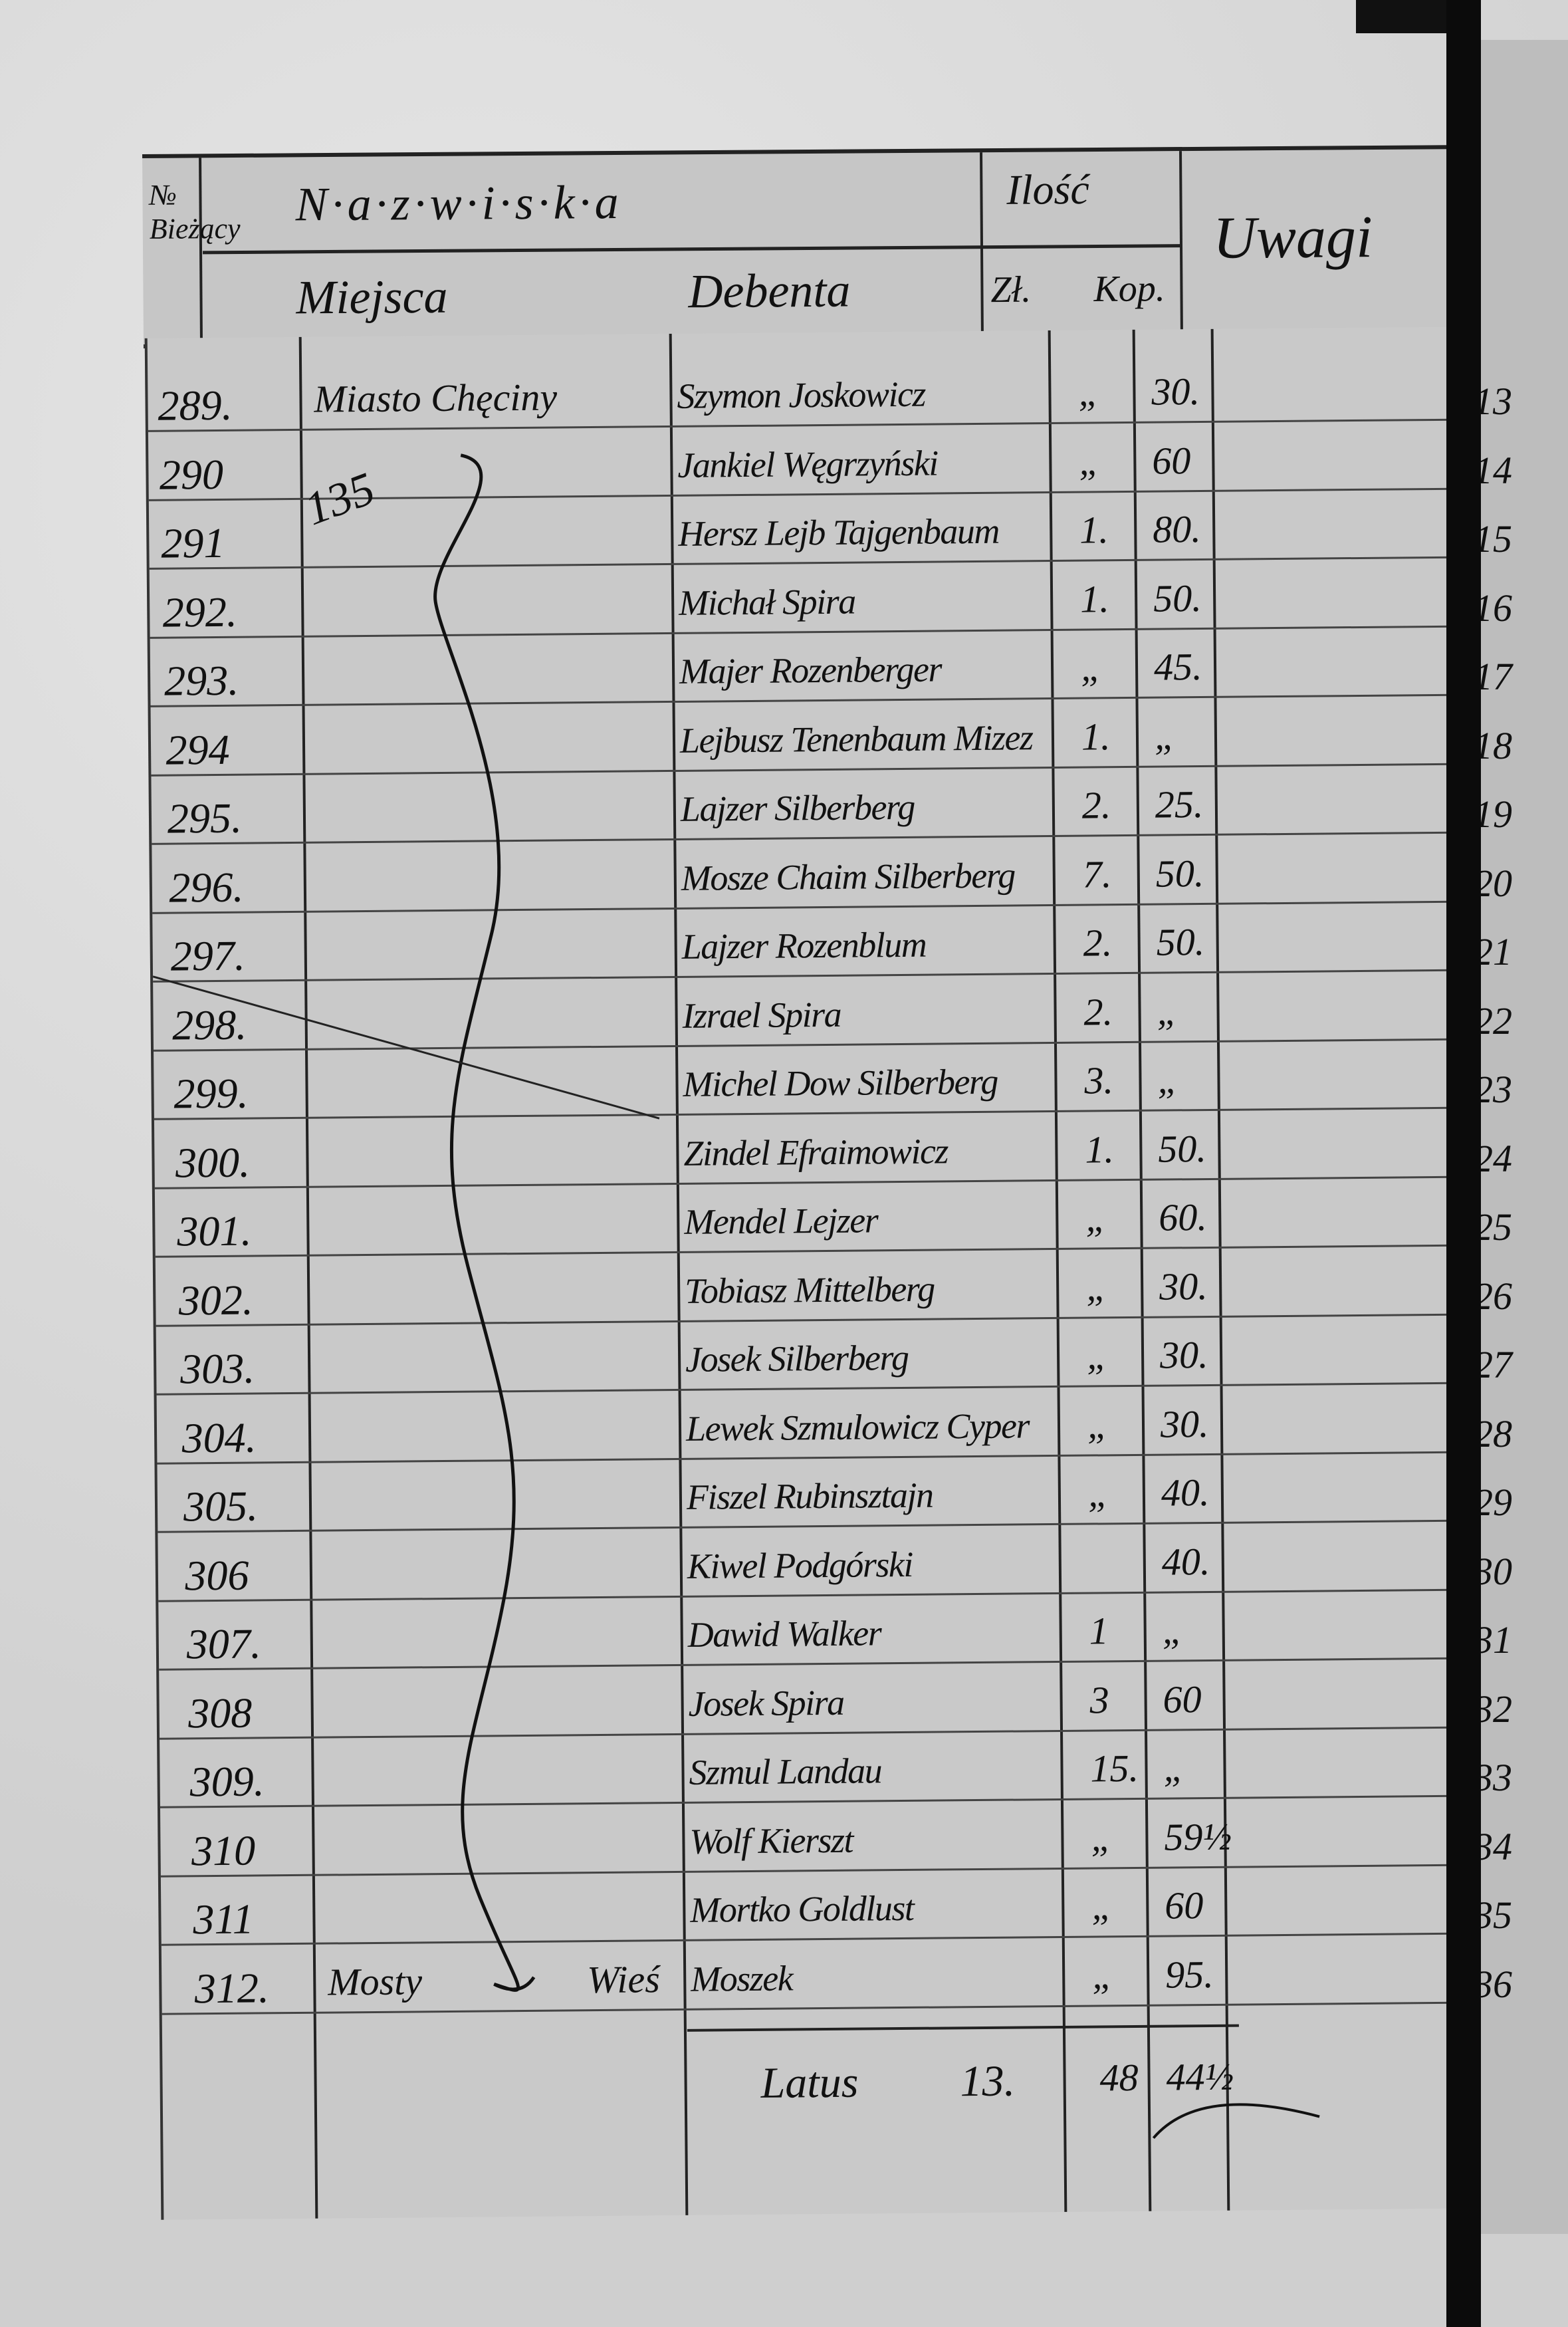  What do you see at coordinates (1497, 1089) in the screenshot?
I see `adjacent-entry-number: 323` at bounding box center [1497, 1089].